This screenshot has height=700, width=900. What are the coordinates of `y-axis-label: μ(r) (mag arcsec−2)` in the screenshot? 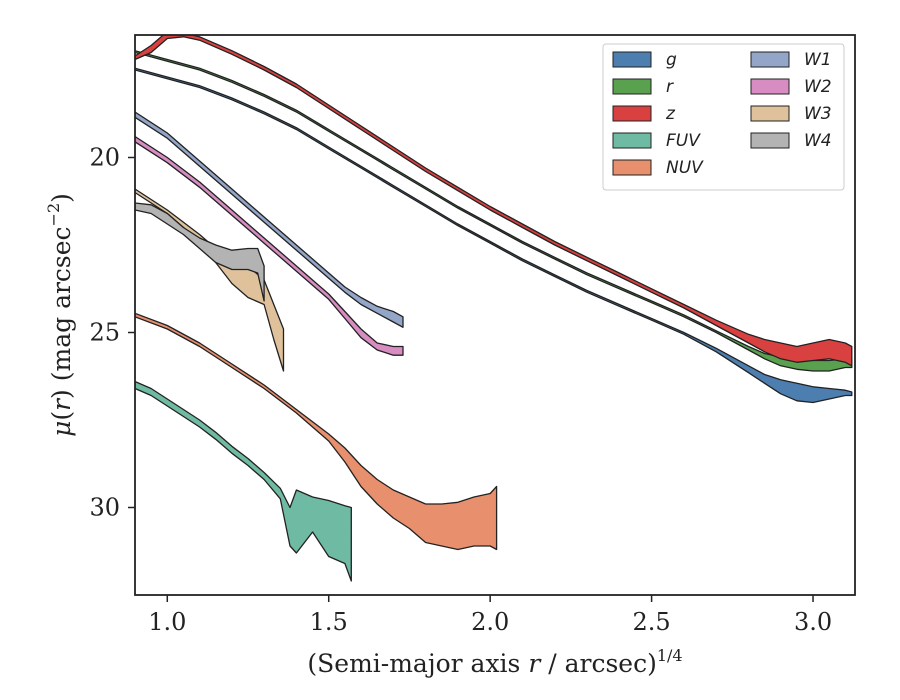 It's located at (60, 315).